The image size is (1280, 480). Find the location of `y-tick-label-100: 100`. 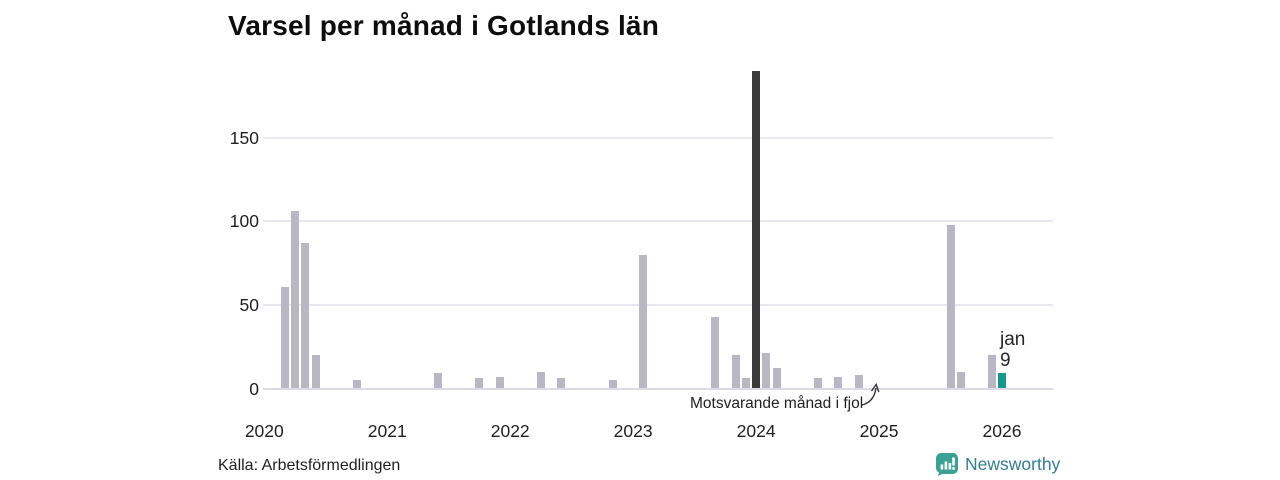

y-tick-label-100: 100 is located at coordinates (244, 221).